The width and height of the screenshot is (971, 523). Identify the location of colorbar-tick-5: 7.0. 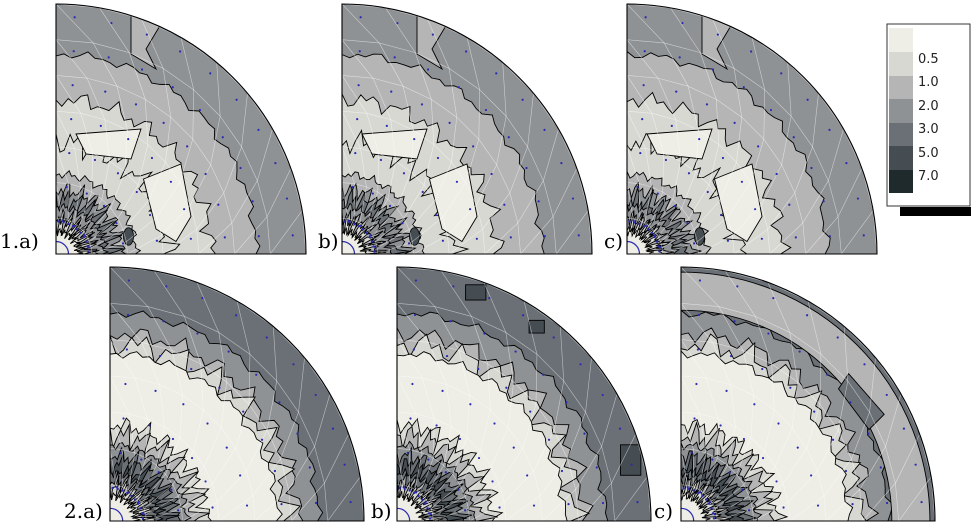
(928, 176).